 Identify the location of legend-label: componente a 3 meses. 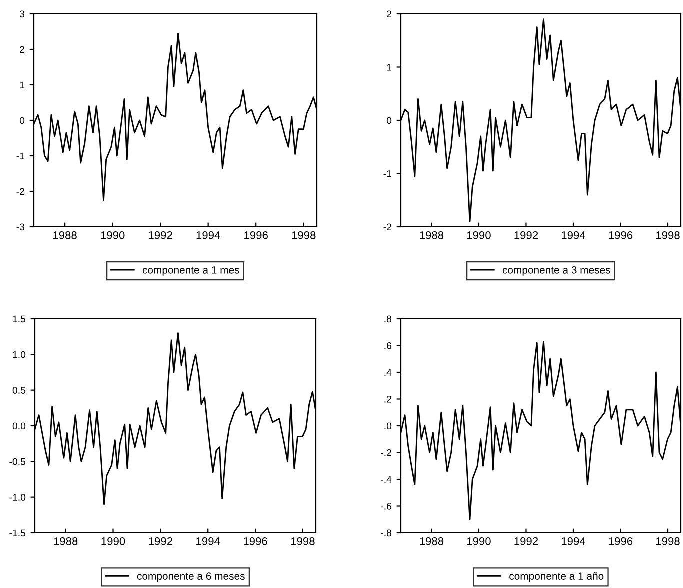
(556, 271).